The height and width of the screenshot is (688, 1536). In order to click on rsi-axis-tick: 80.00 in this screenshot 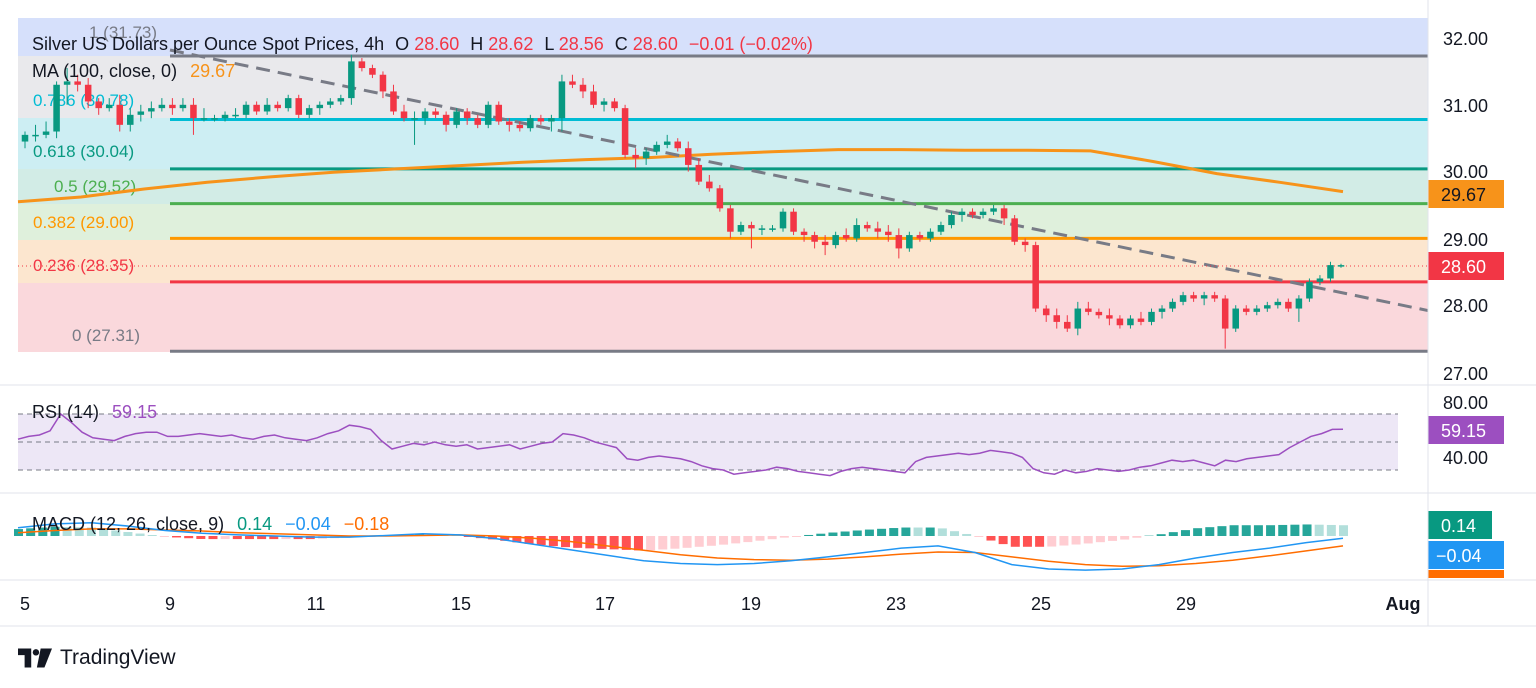, I will do `click(1465, 403)`.